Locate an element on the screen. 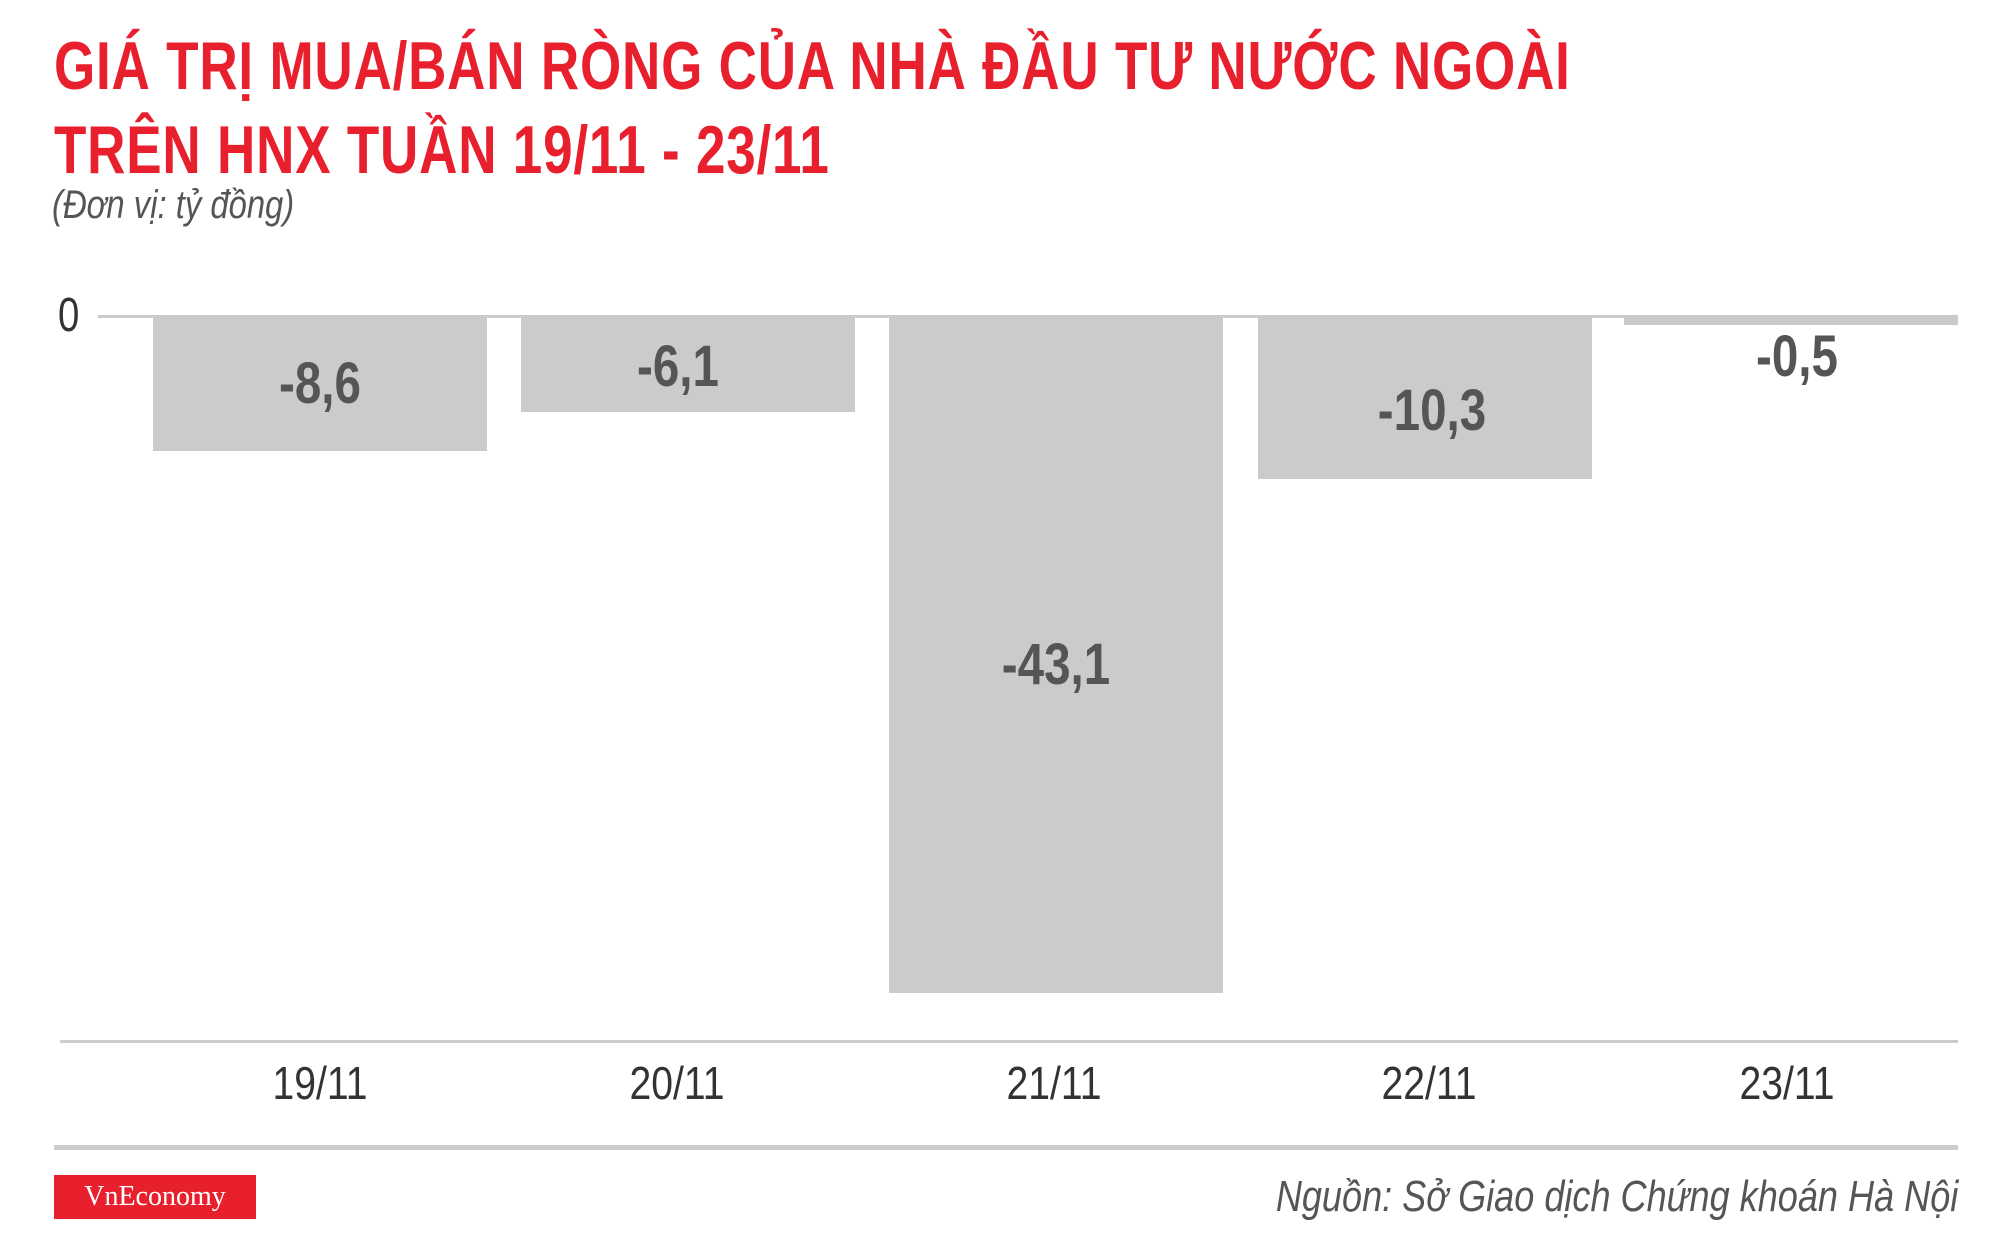  y-axis-zero-label: 0 is located at coordinates (69, 315).